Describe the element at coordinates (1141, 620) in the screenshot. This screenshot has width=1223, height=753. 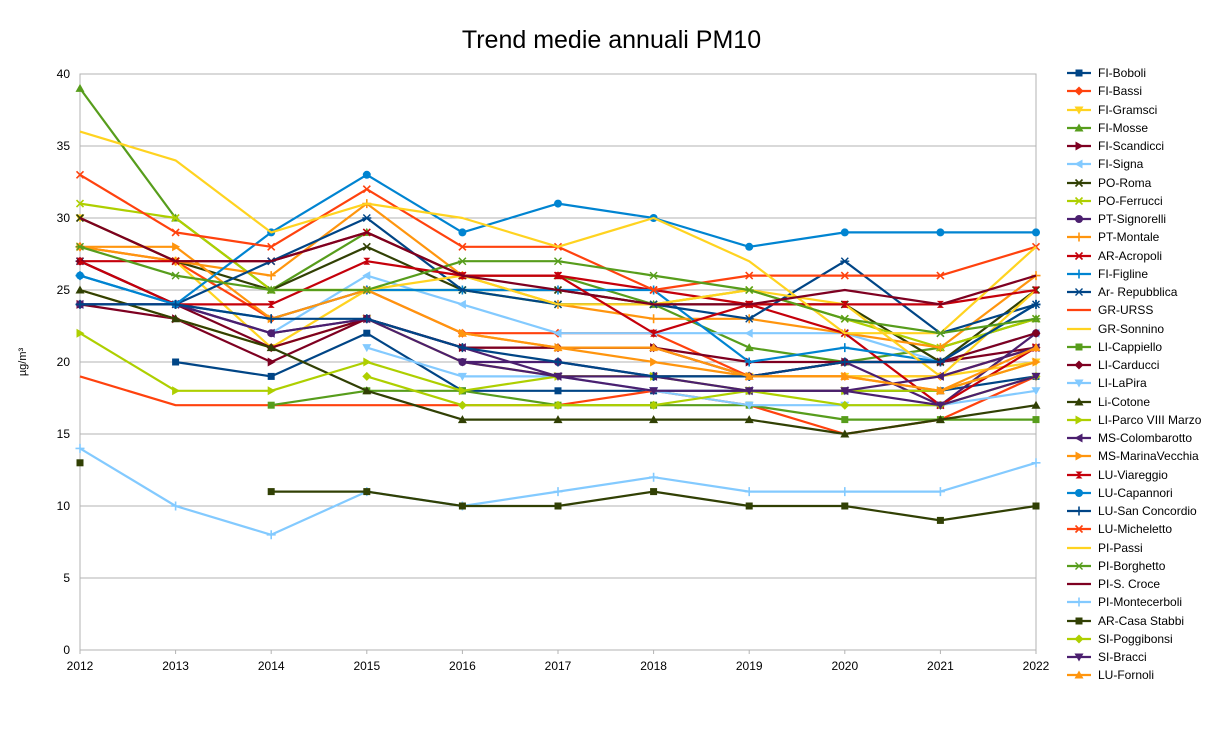
I see `legend-label: AR-Casa Stabbi` at that location.